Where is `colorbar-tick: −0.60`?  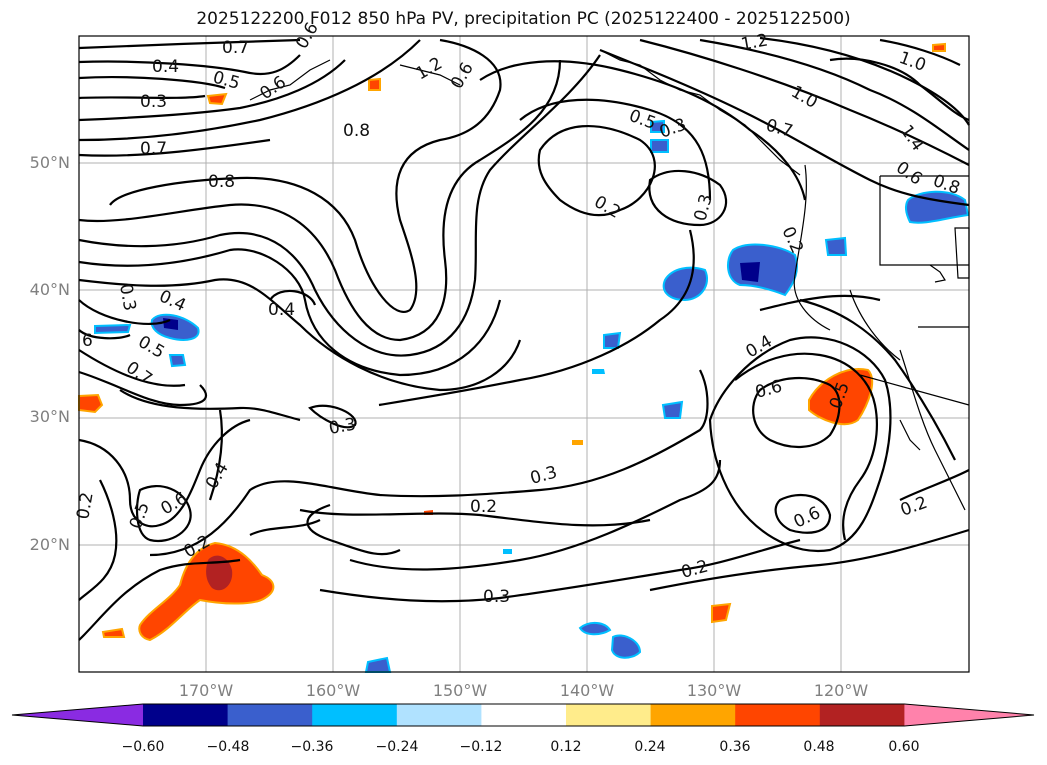 colorbar-tick: −0.60 is located at coordinates (143, 747).